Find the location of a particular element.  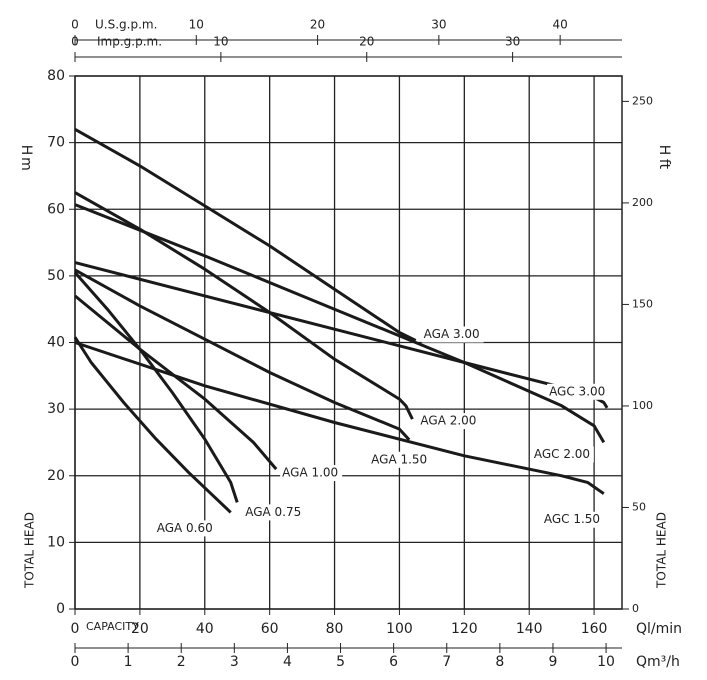

y-tick-label: 60 is located at coordinates (56, 209).